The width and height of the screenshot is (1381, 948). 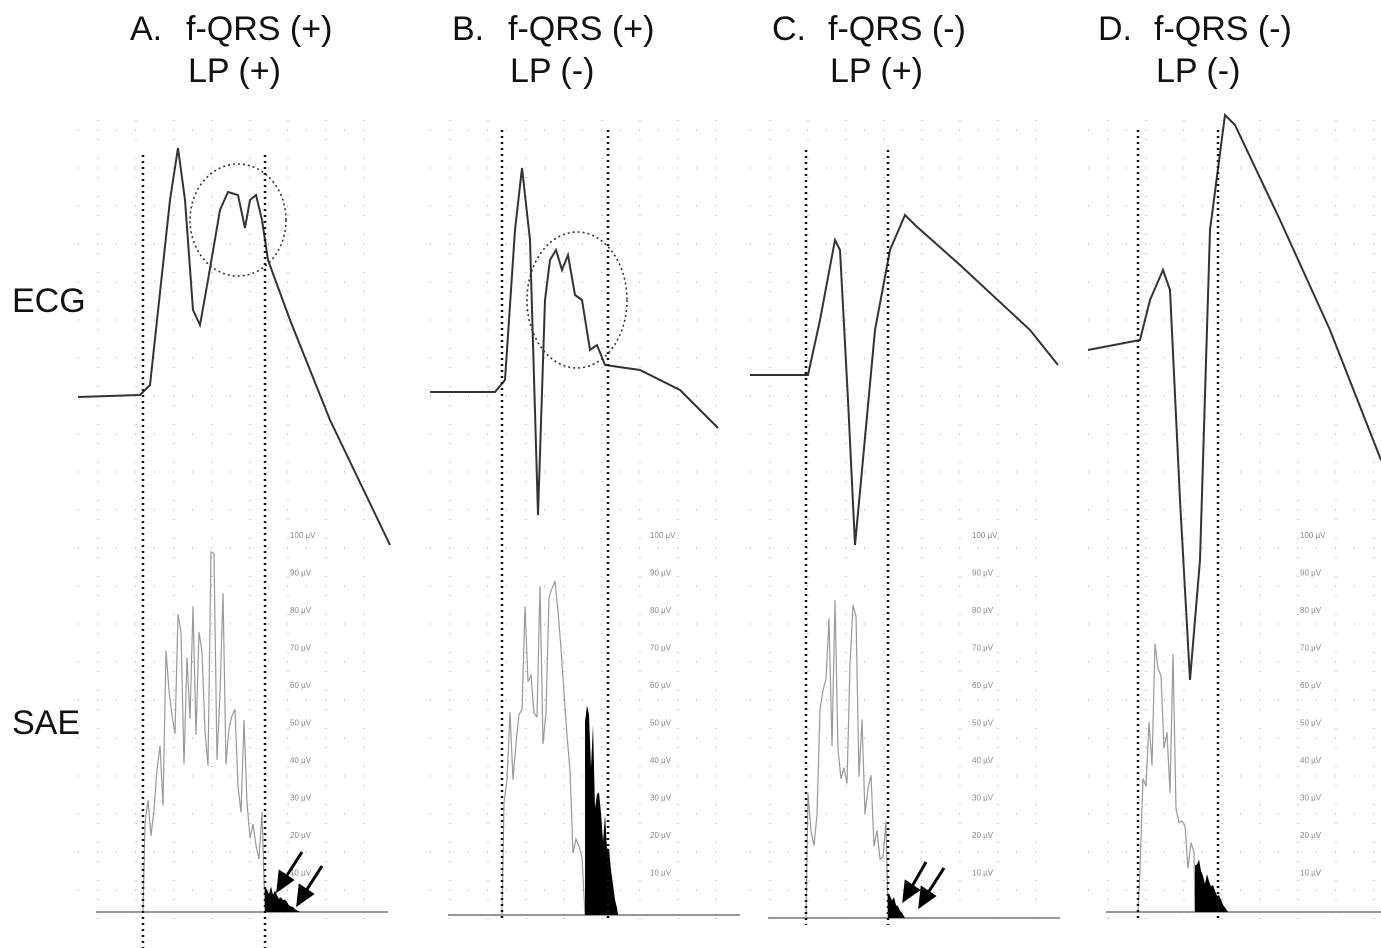 I want to click on arrows, so click(x=611, y=880).